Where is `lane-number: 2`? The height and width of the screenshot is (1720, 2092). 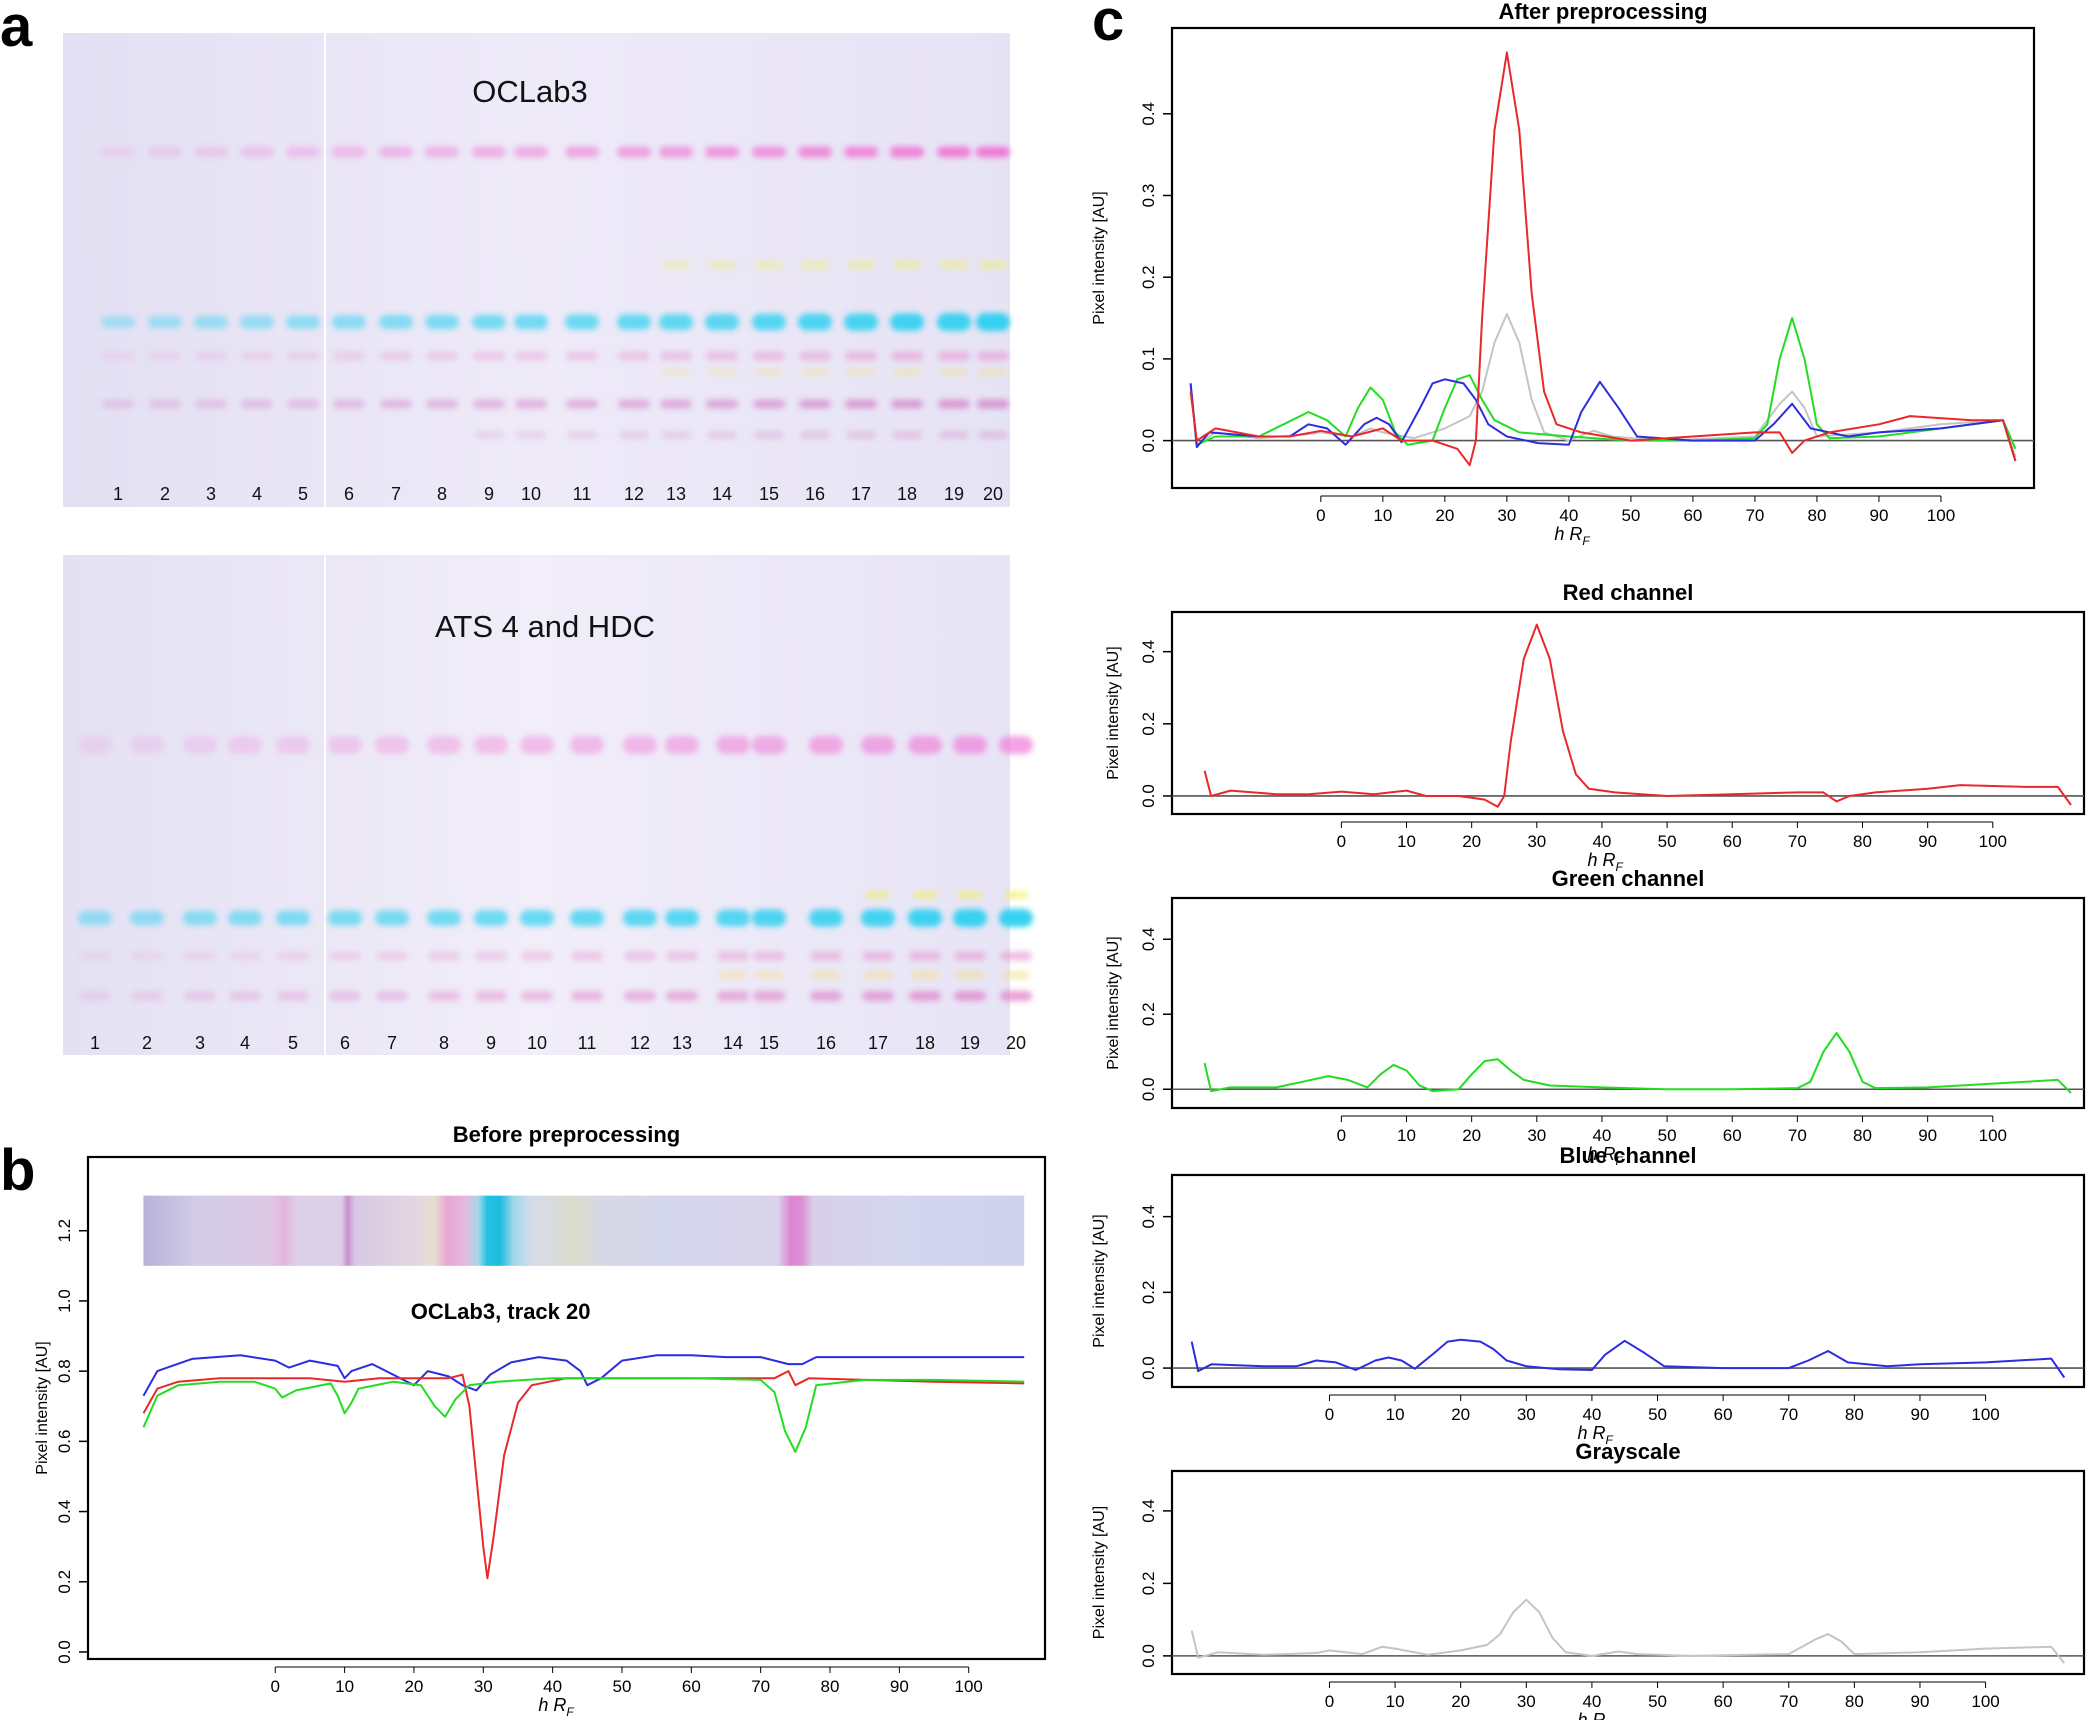 lane-number: 2 is located at coordinates (147, 1043).